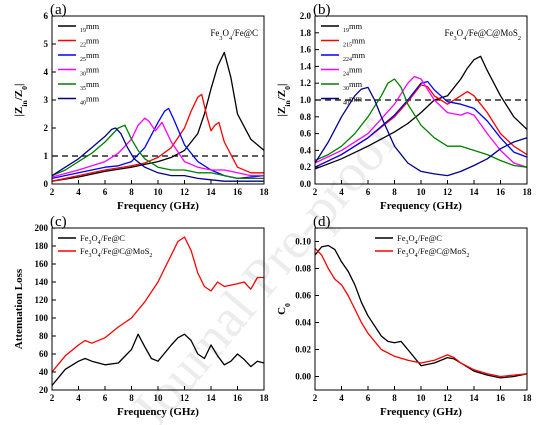 The image size is (554, 425). I want to click on y-tick-label: 80, so click(44, 336).